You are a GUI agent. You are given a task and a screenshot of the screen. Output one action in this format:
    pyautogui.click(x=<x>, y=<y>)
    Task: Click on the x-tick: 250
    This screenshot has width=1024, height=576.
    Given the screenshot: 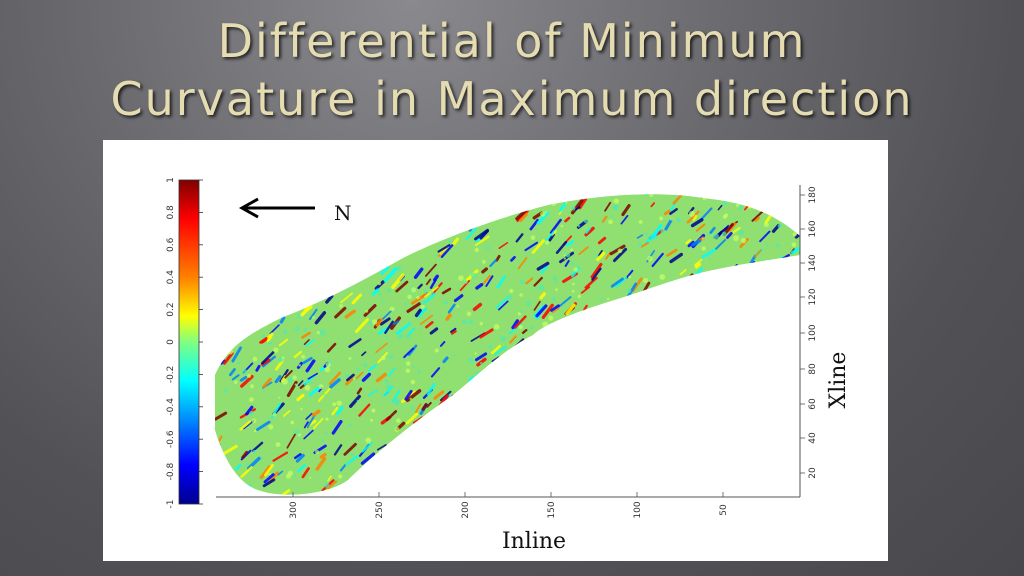 What is the action you would take?
    pyautogui.click(x=380, y=505)
    